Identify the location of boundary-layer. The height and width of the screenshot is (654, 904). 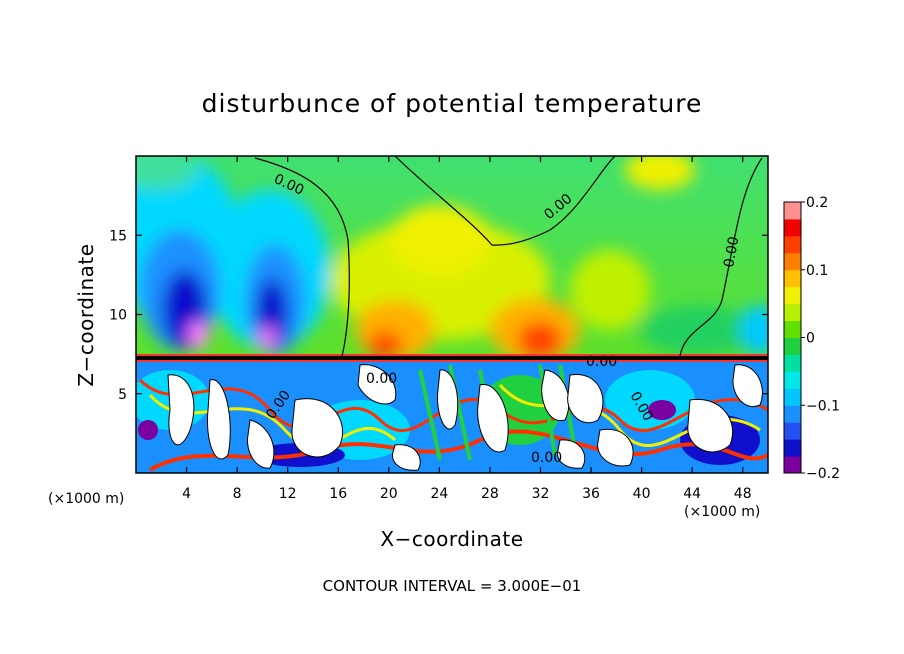
(452, 413).